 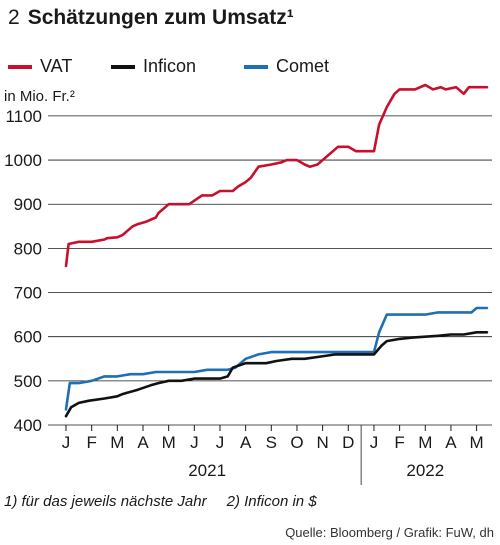 I want to click on legend-label-vat: VAT, so click(x=56, y=66).